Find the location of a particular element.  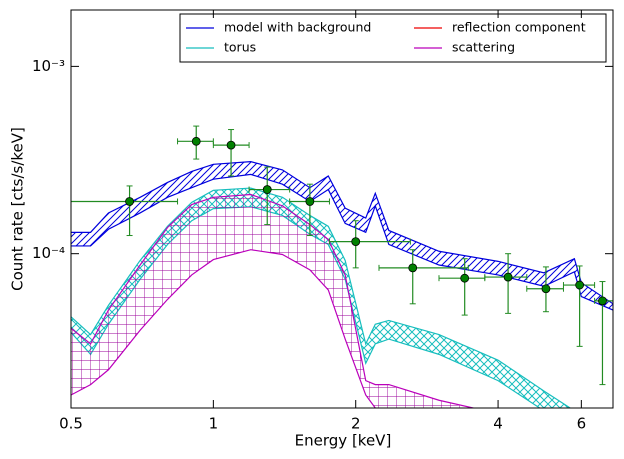

x-tick-label: 0.5 is located at coordinates (71, 424).